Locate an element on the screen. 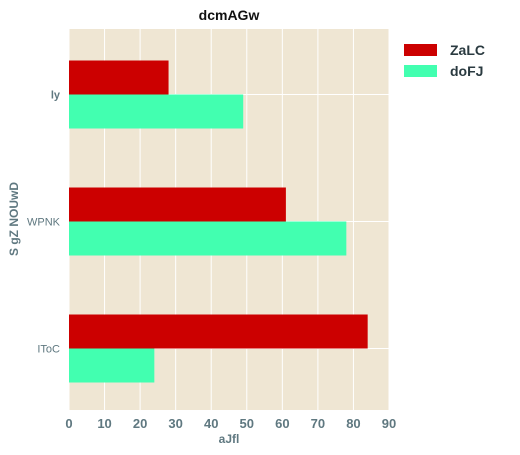 This screenshot has height=455, width=520. x-tick-labels: 0 10 20 30 40 50 60 70 80 90 is located at coordinates (230, 423).